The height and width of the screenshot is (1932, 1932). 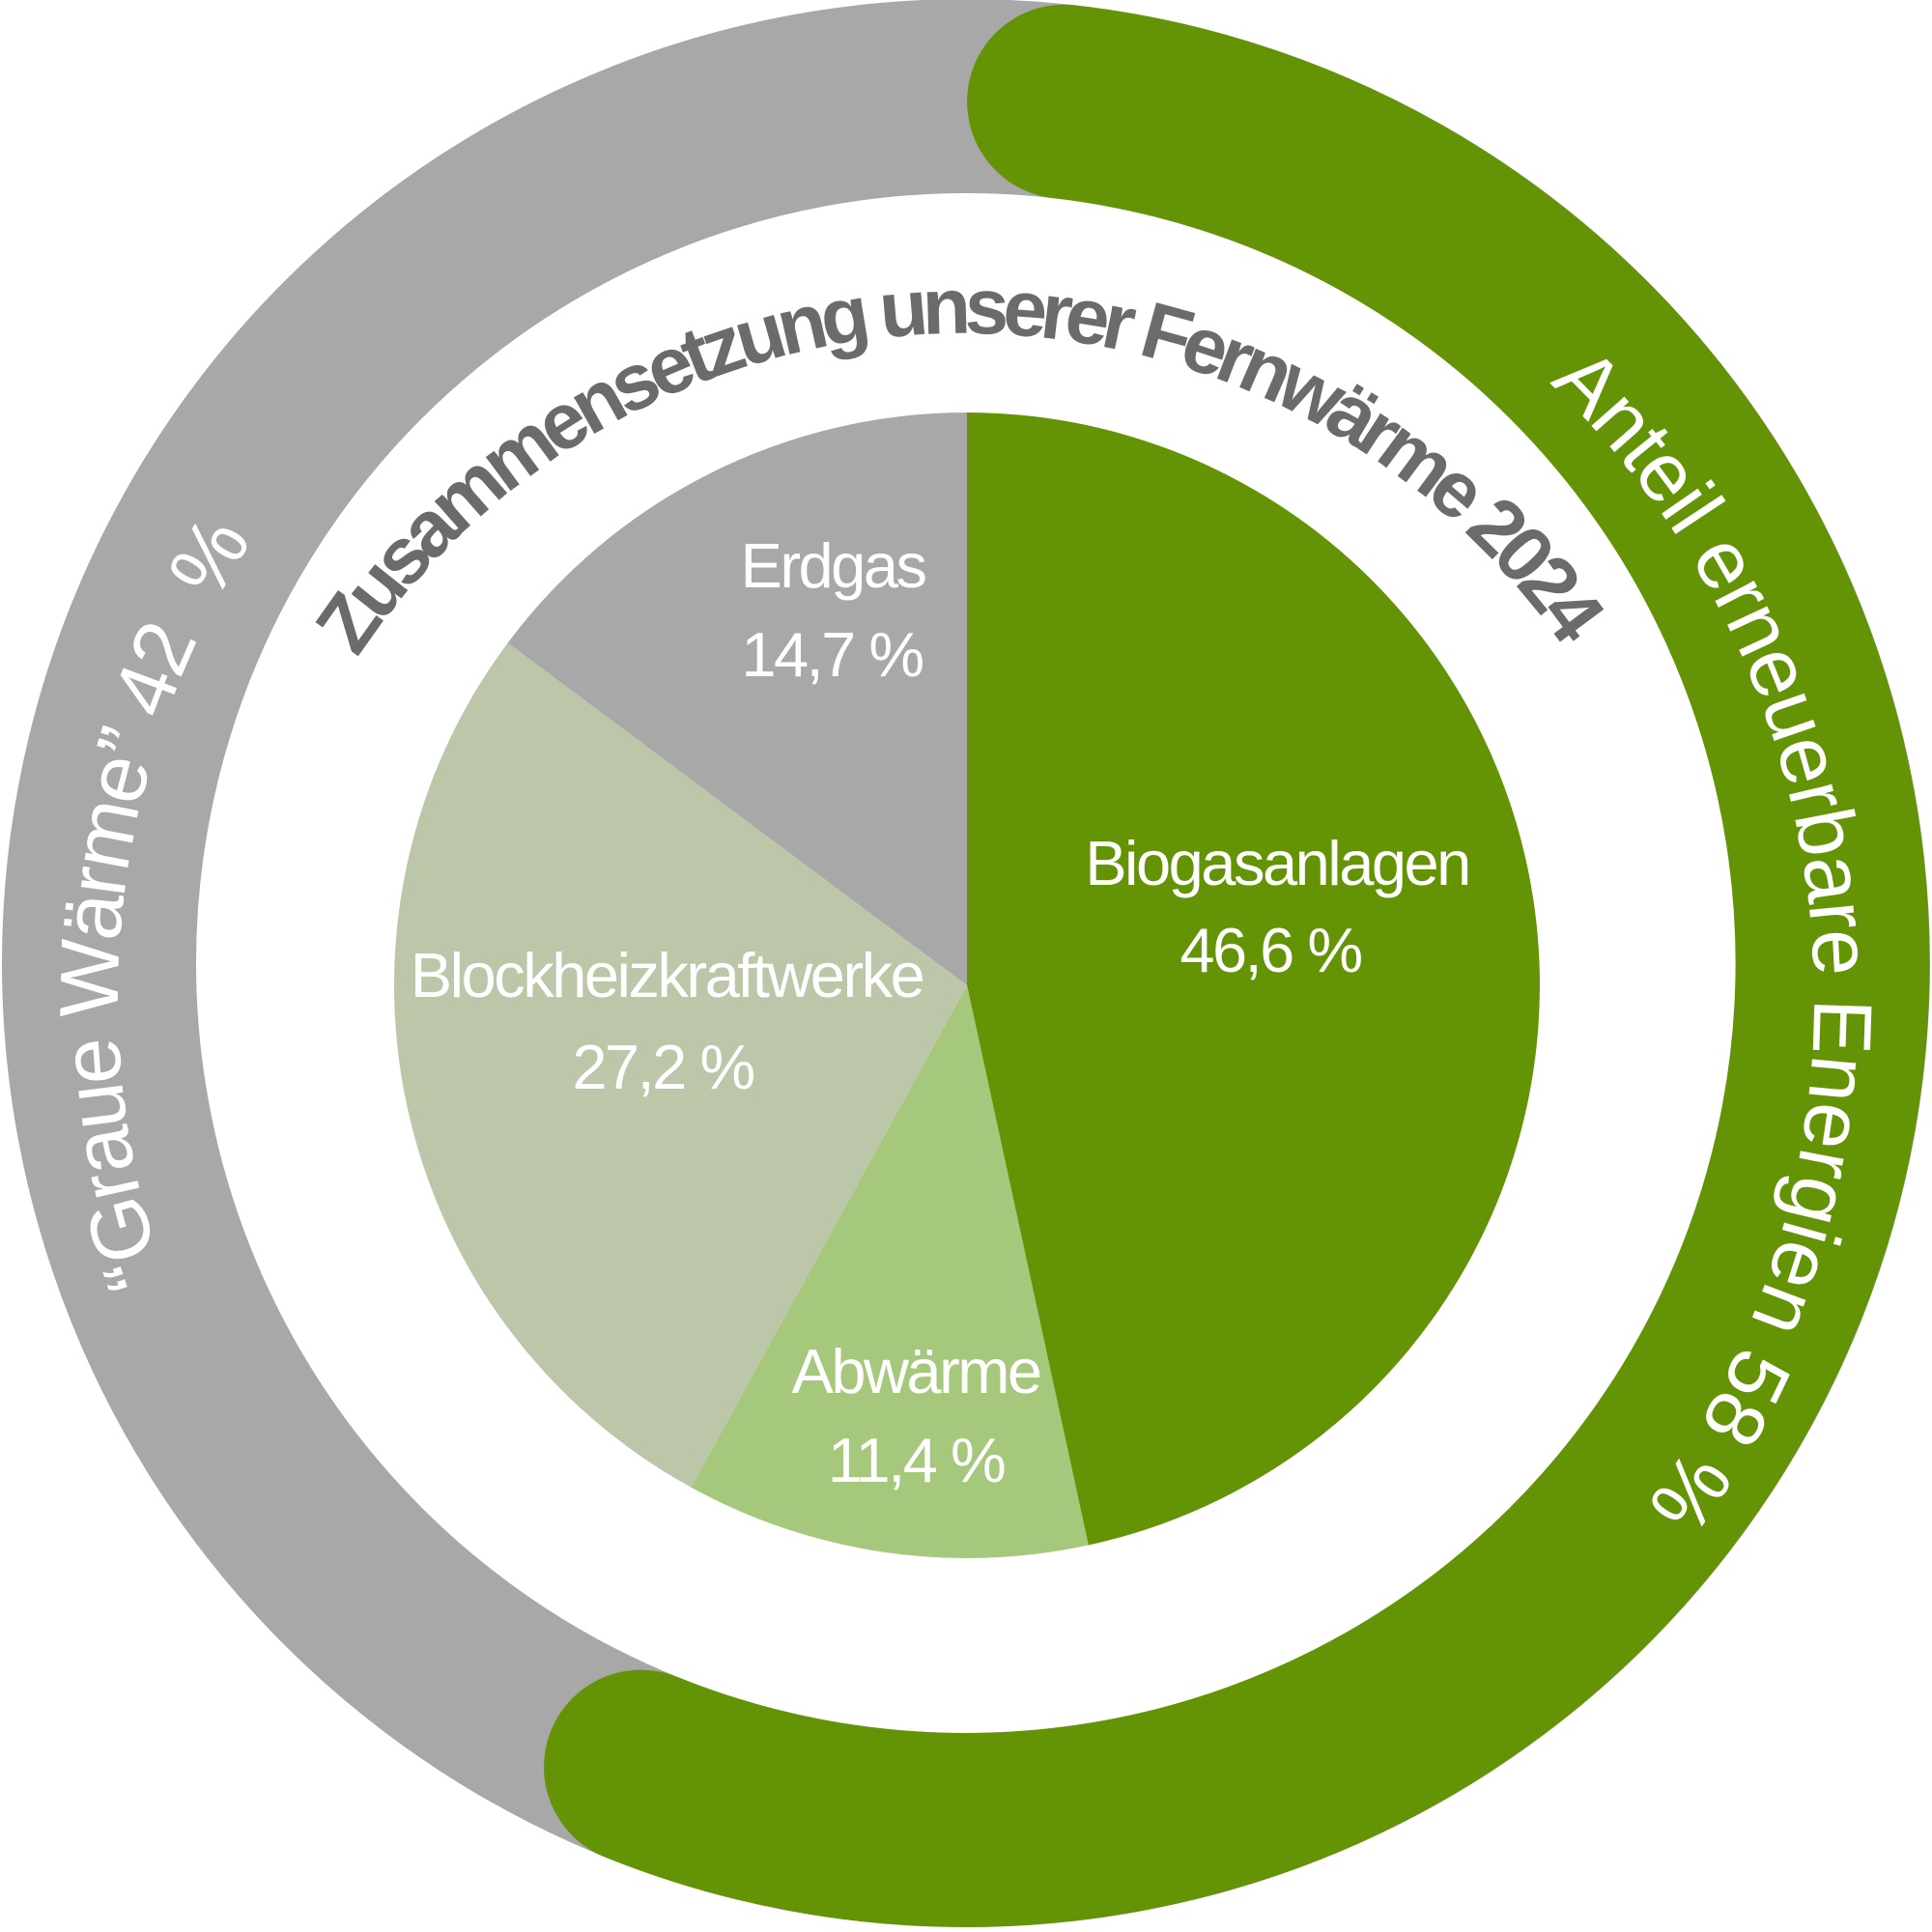 What do you see at coordinates (916, 1460) in the screenshot?
I see `svg-text: 11,4 %` at bounding box center [916, 1460].